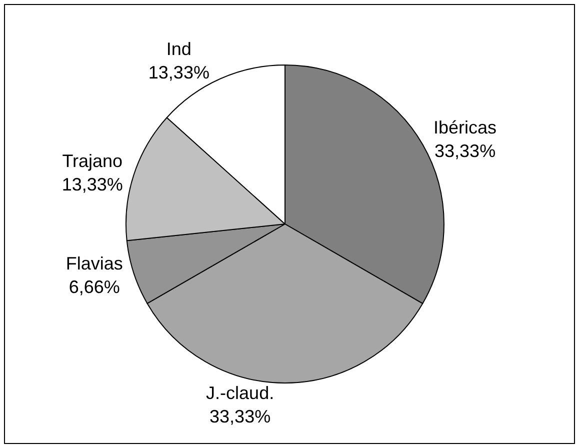 The height and width of the screenshot is (448, 579). Describe the element at coordinates (240, 392) in the screenshot. I see `slice-label: J.-claud.` at that location.